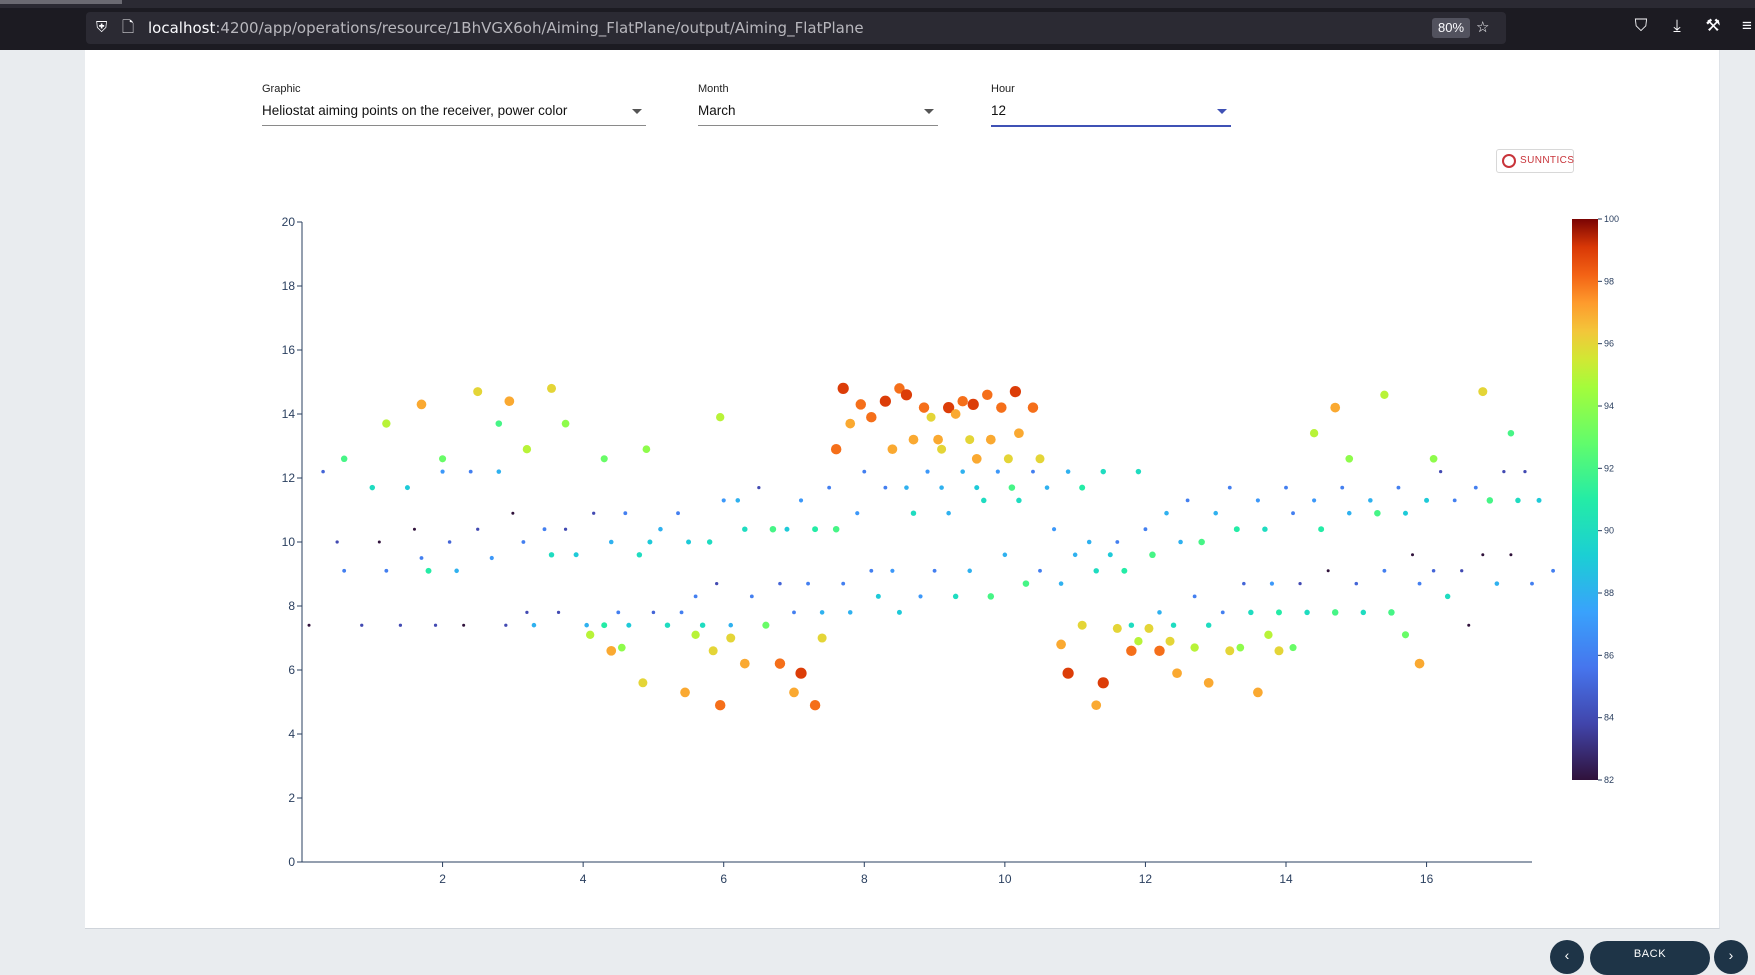 The height and width of the screenshot is (975, 1755). Describe the element at coordinates (1003, 89) in the screenshot. I see `hour-label: Hour` at that location.